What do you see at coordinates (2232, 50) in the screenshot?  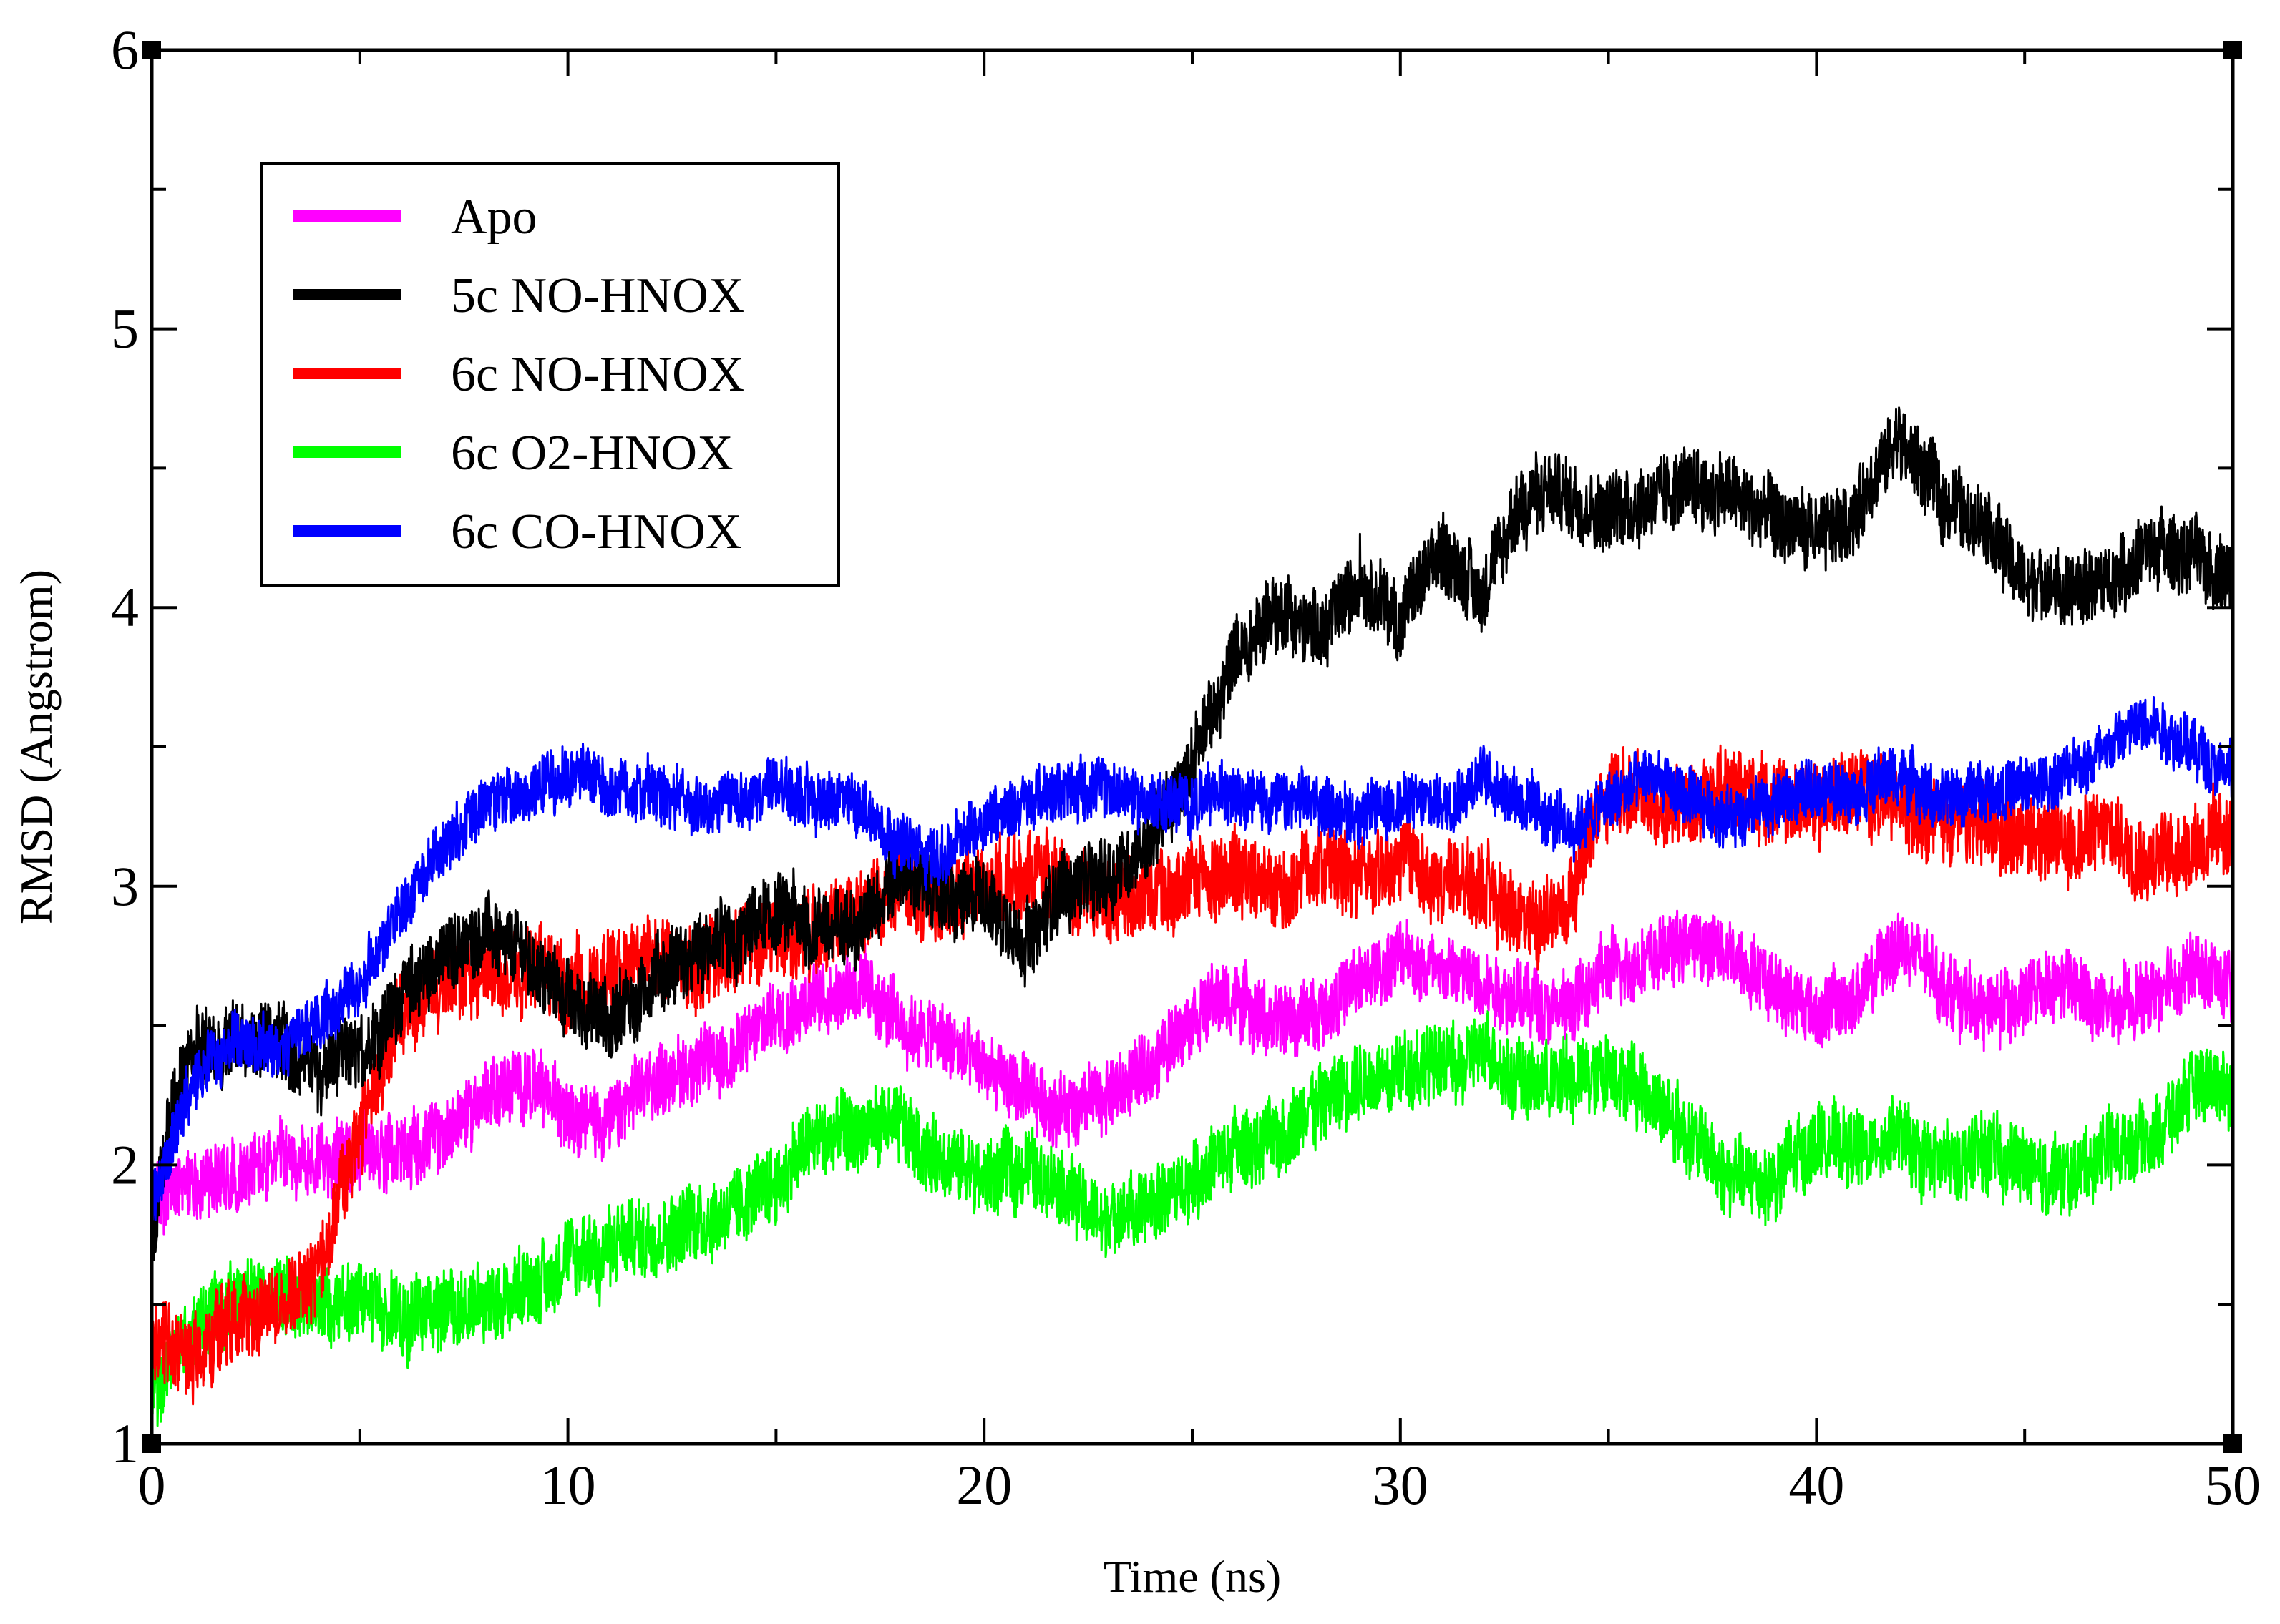 I see `corner-marker-top-right` at bounding box center [2232, 50].